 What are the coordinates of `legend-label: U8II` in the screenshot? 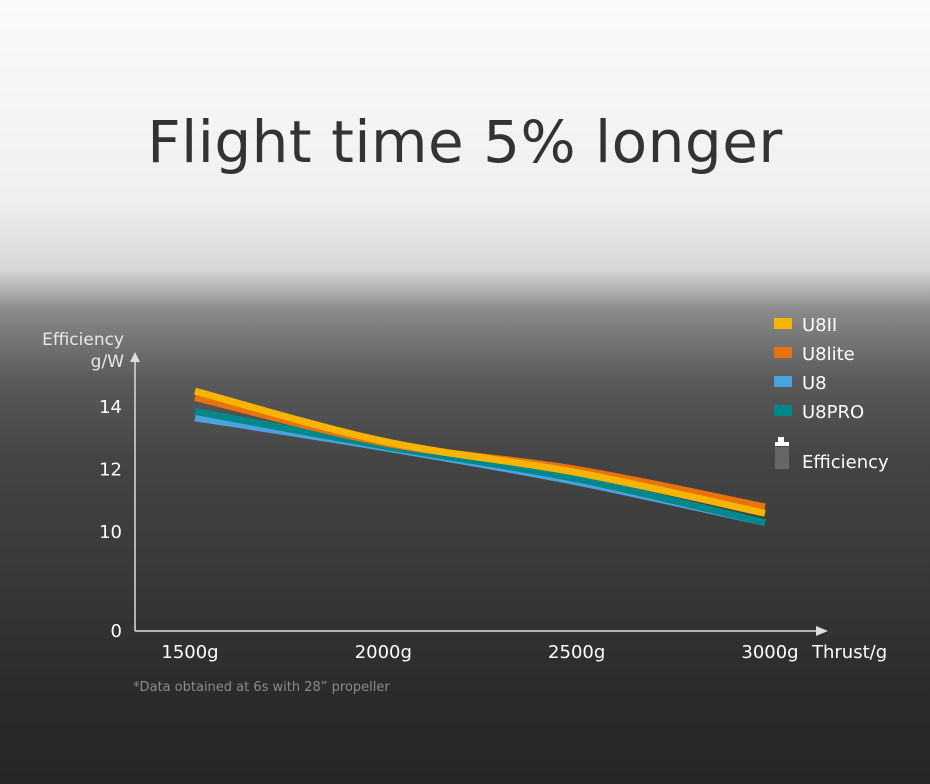 It's located at (819, 325).